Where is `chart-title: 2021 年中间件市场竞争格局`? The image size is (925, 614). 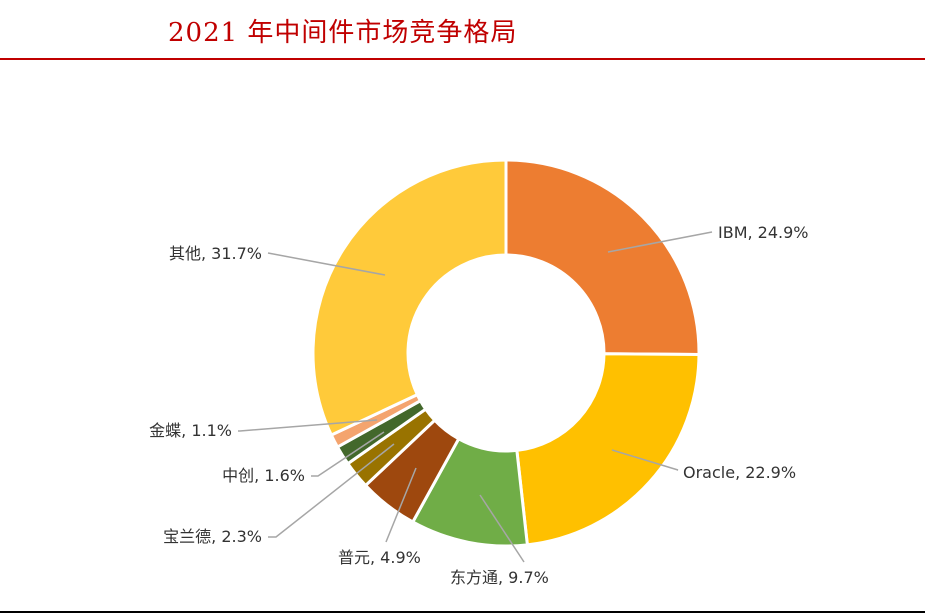
chart-title: 2021 年中间件市场竞争格局 is located at coordinates (343, 33).